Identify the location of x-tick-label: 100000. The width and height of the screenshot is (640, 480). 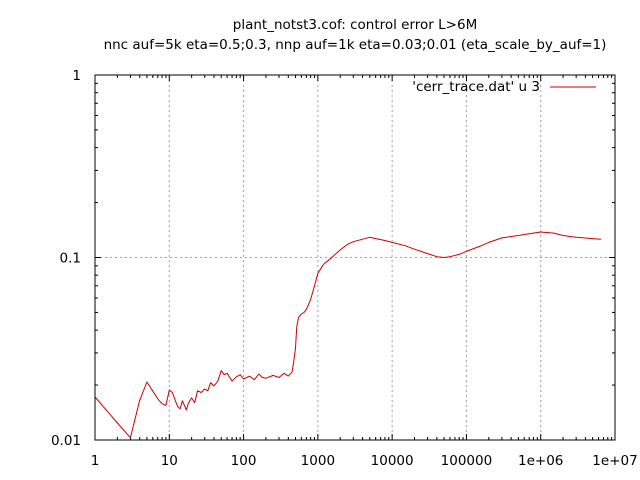
(467, 461).